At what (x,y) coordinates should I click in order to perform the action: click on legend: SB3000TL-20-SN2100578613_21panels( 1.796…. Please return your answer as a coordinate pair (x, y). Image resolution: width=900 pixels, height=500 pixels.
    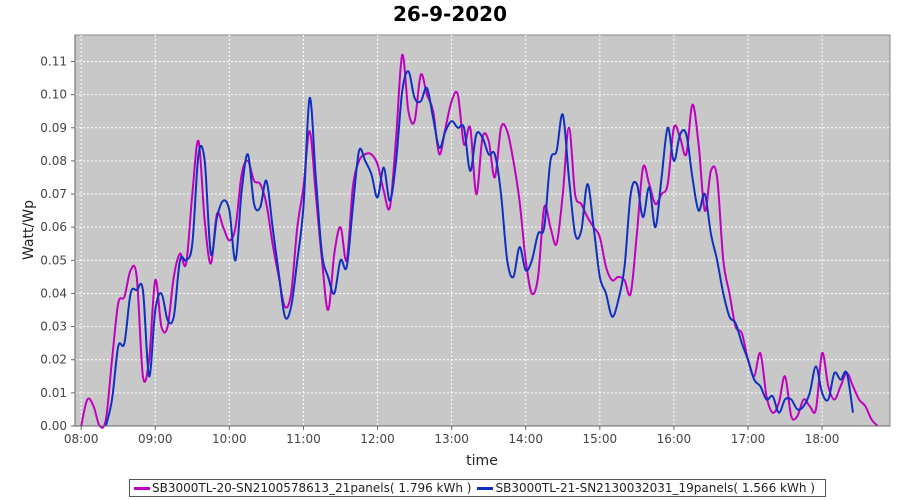
    Looking at the image, I should click on (477, 488).